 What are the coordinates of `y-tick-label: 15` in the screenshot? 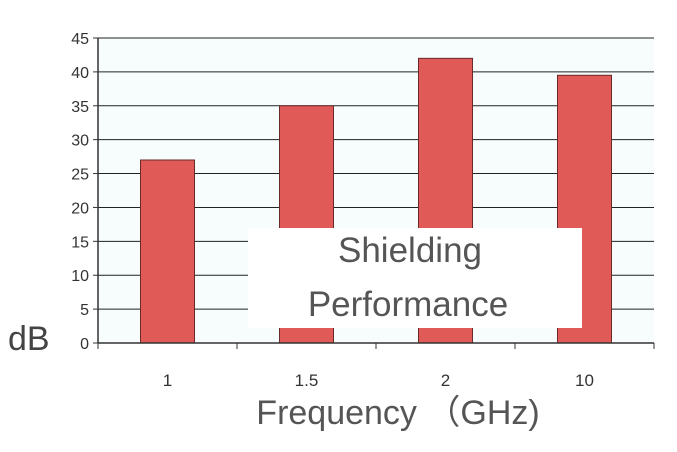 It's located at (80, 242).